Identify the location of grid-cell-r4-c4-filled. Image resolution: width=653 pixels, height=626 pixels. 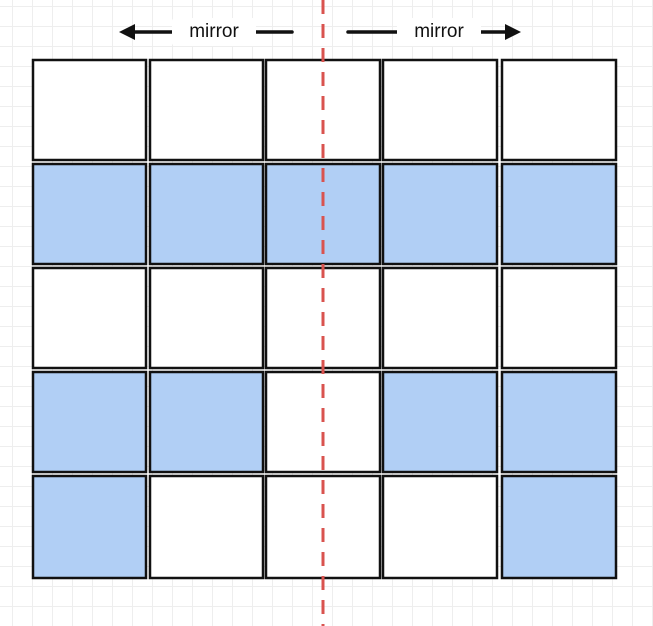
(440, 422).